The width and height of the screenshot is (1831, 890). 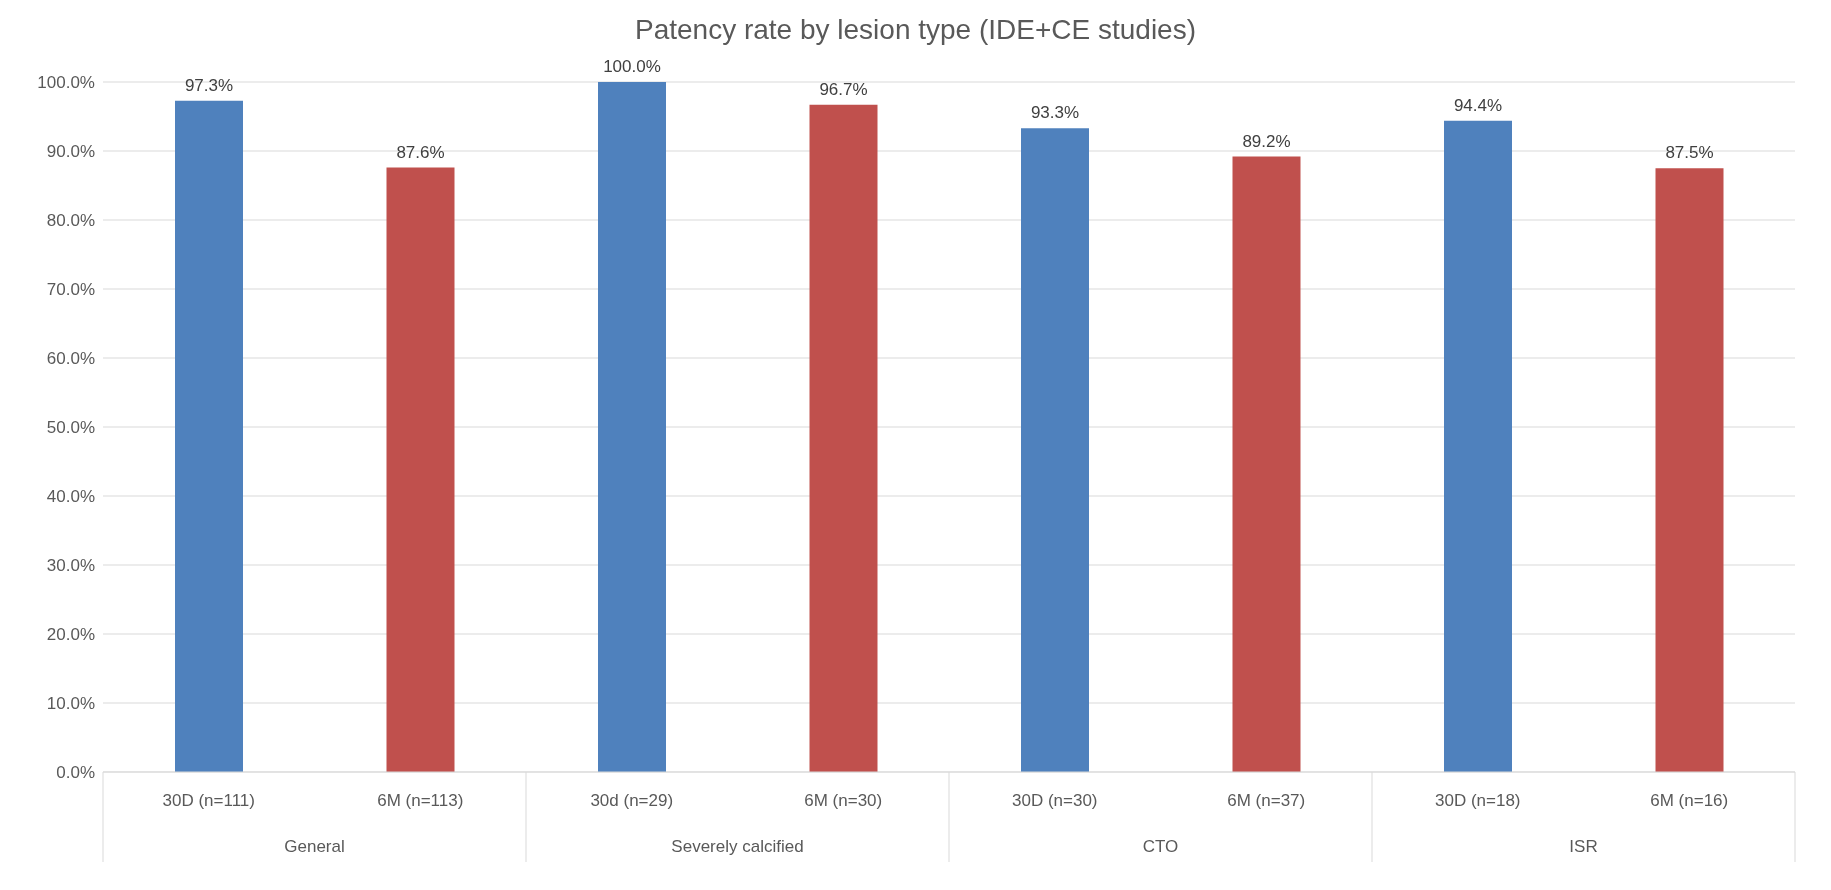 What do you see at coordinates (1266, 141) in the screenshot?
I see `data-label: 89.2%` at bounding box center [1266, 141].